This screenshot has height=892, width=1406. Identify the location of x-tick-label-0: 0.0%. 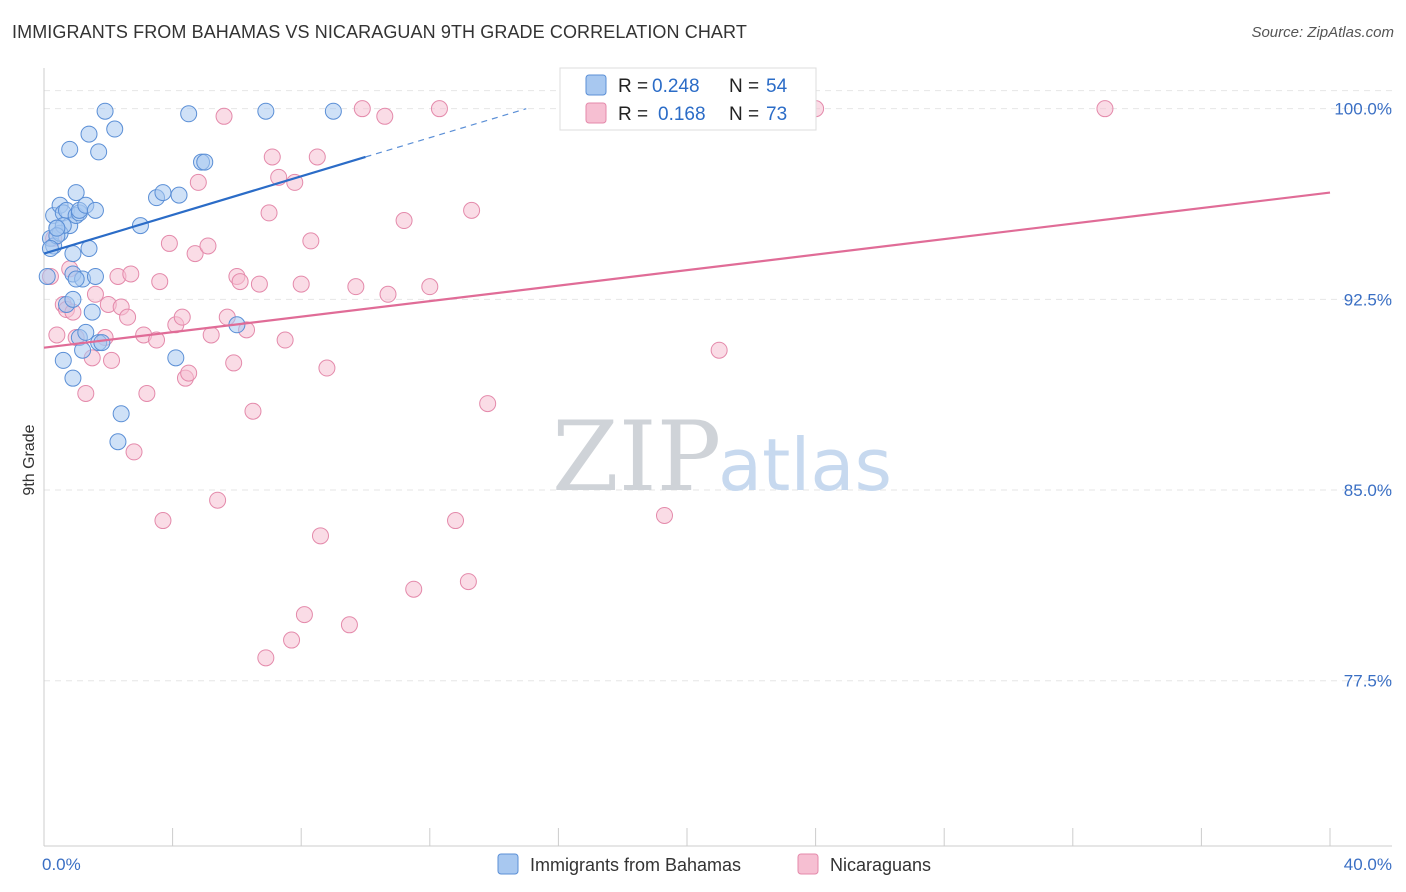
(61, 864).